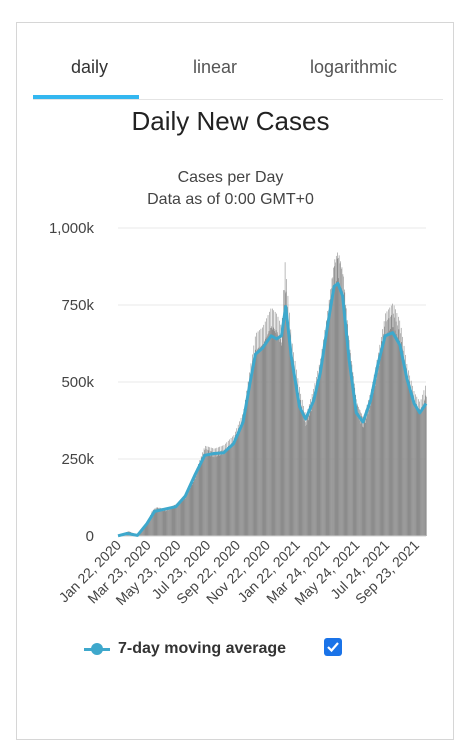 The width and height of the screenshot is (461, 750). I want to click on tab-linear: linear, so click(215, 67).